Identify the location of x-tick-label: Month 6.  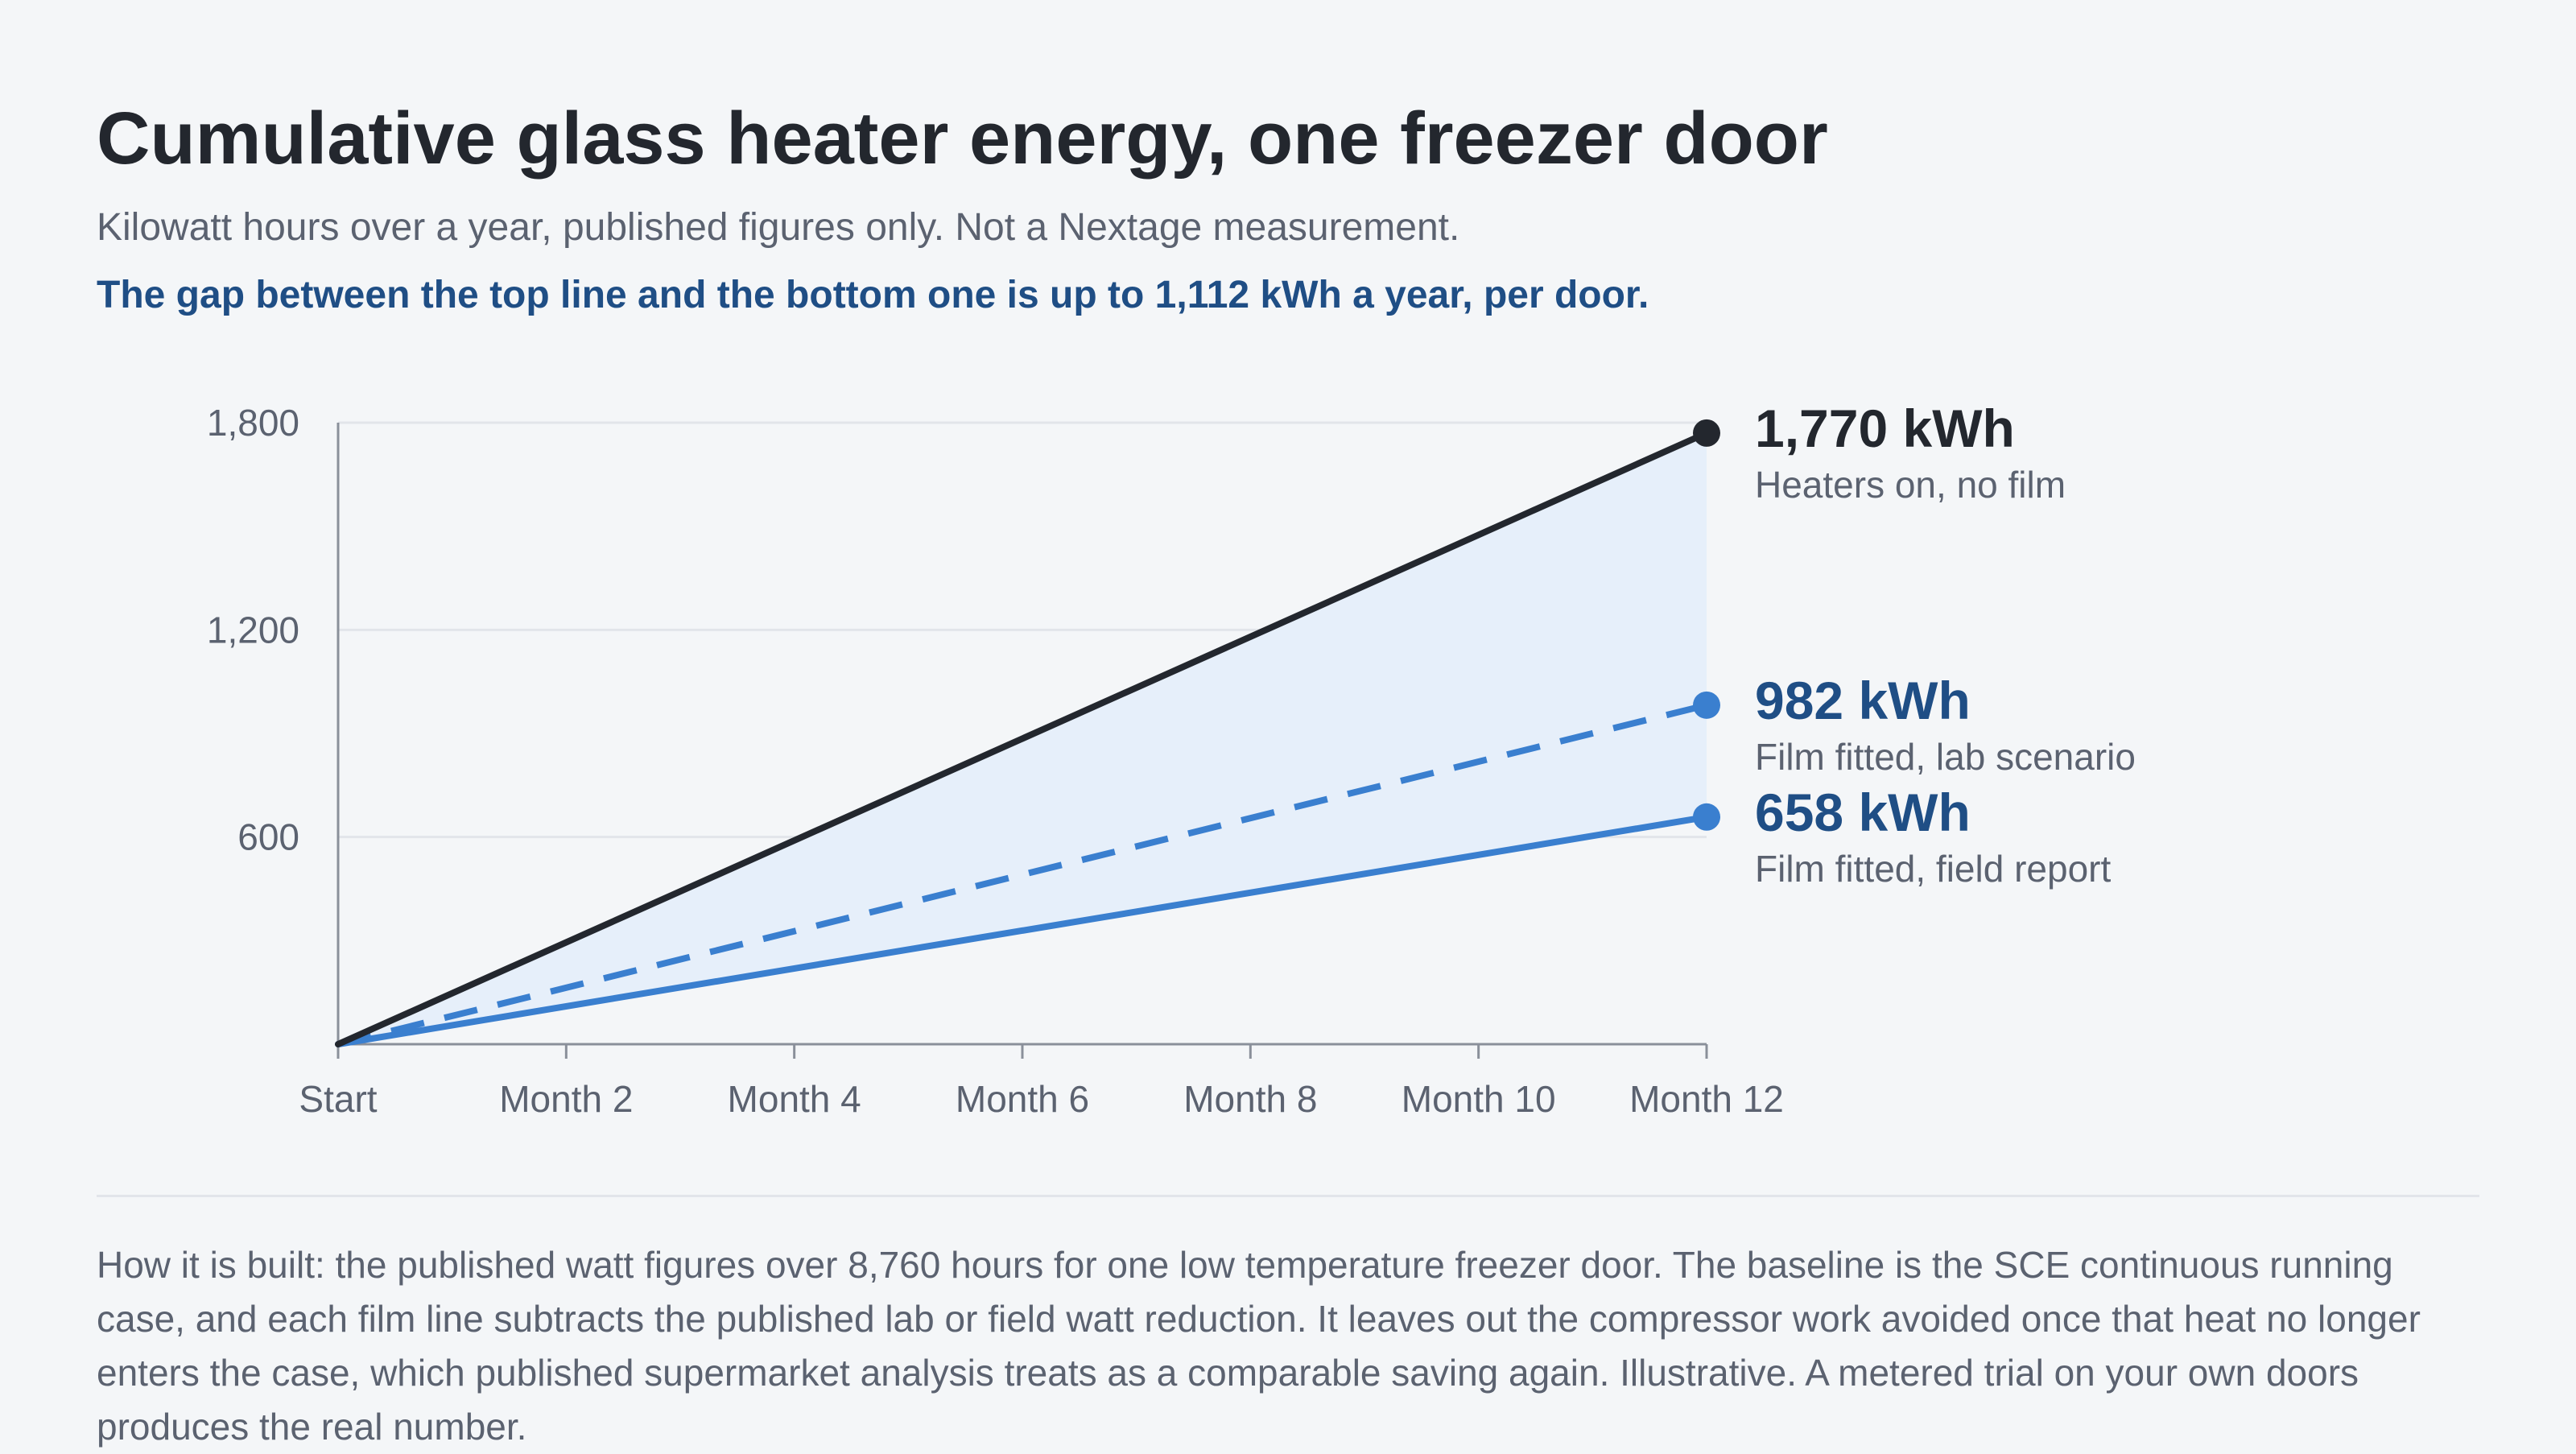
(1022, 1099).